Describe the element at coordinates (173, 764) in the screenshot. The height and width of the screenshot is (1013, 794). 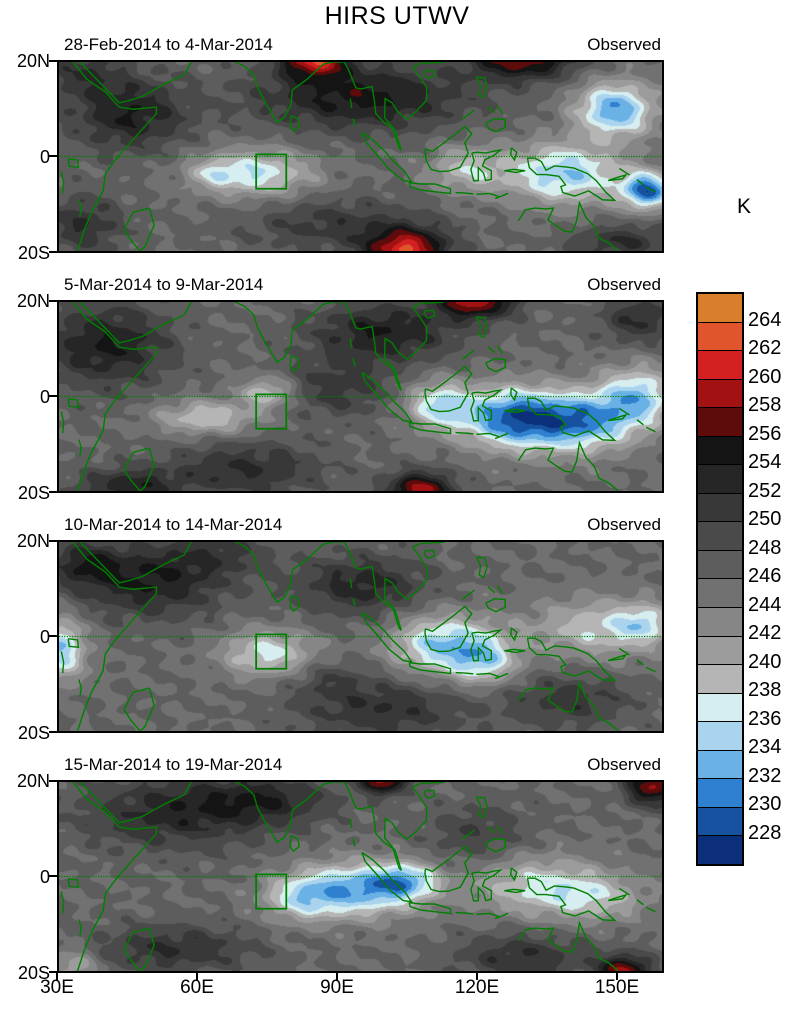
I see `panel-4-date-range: 15-Mar-2014 to 19-Mar-2014` at that location.